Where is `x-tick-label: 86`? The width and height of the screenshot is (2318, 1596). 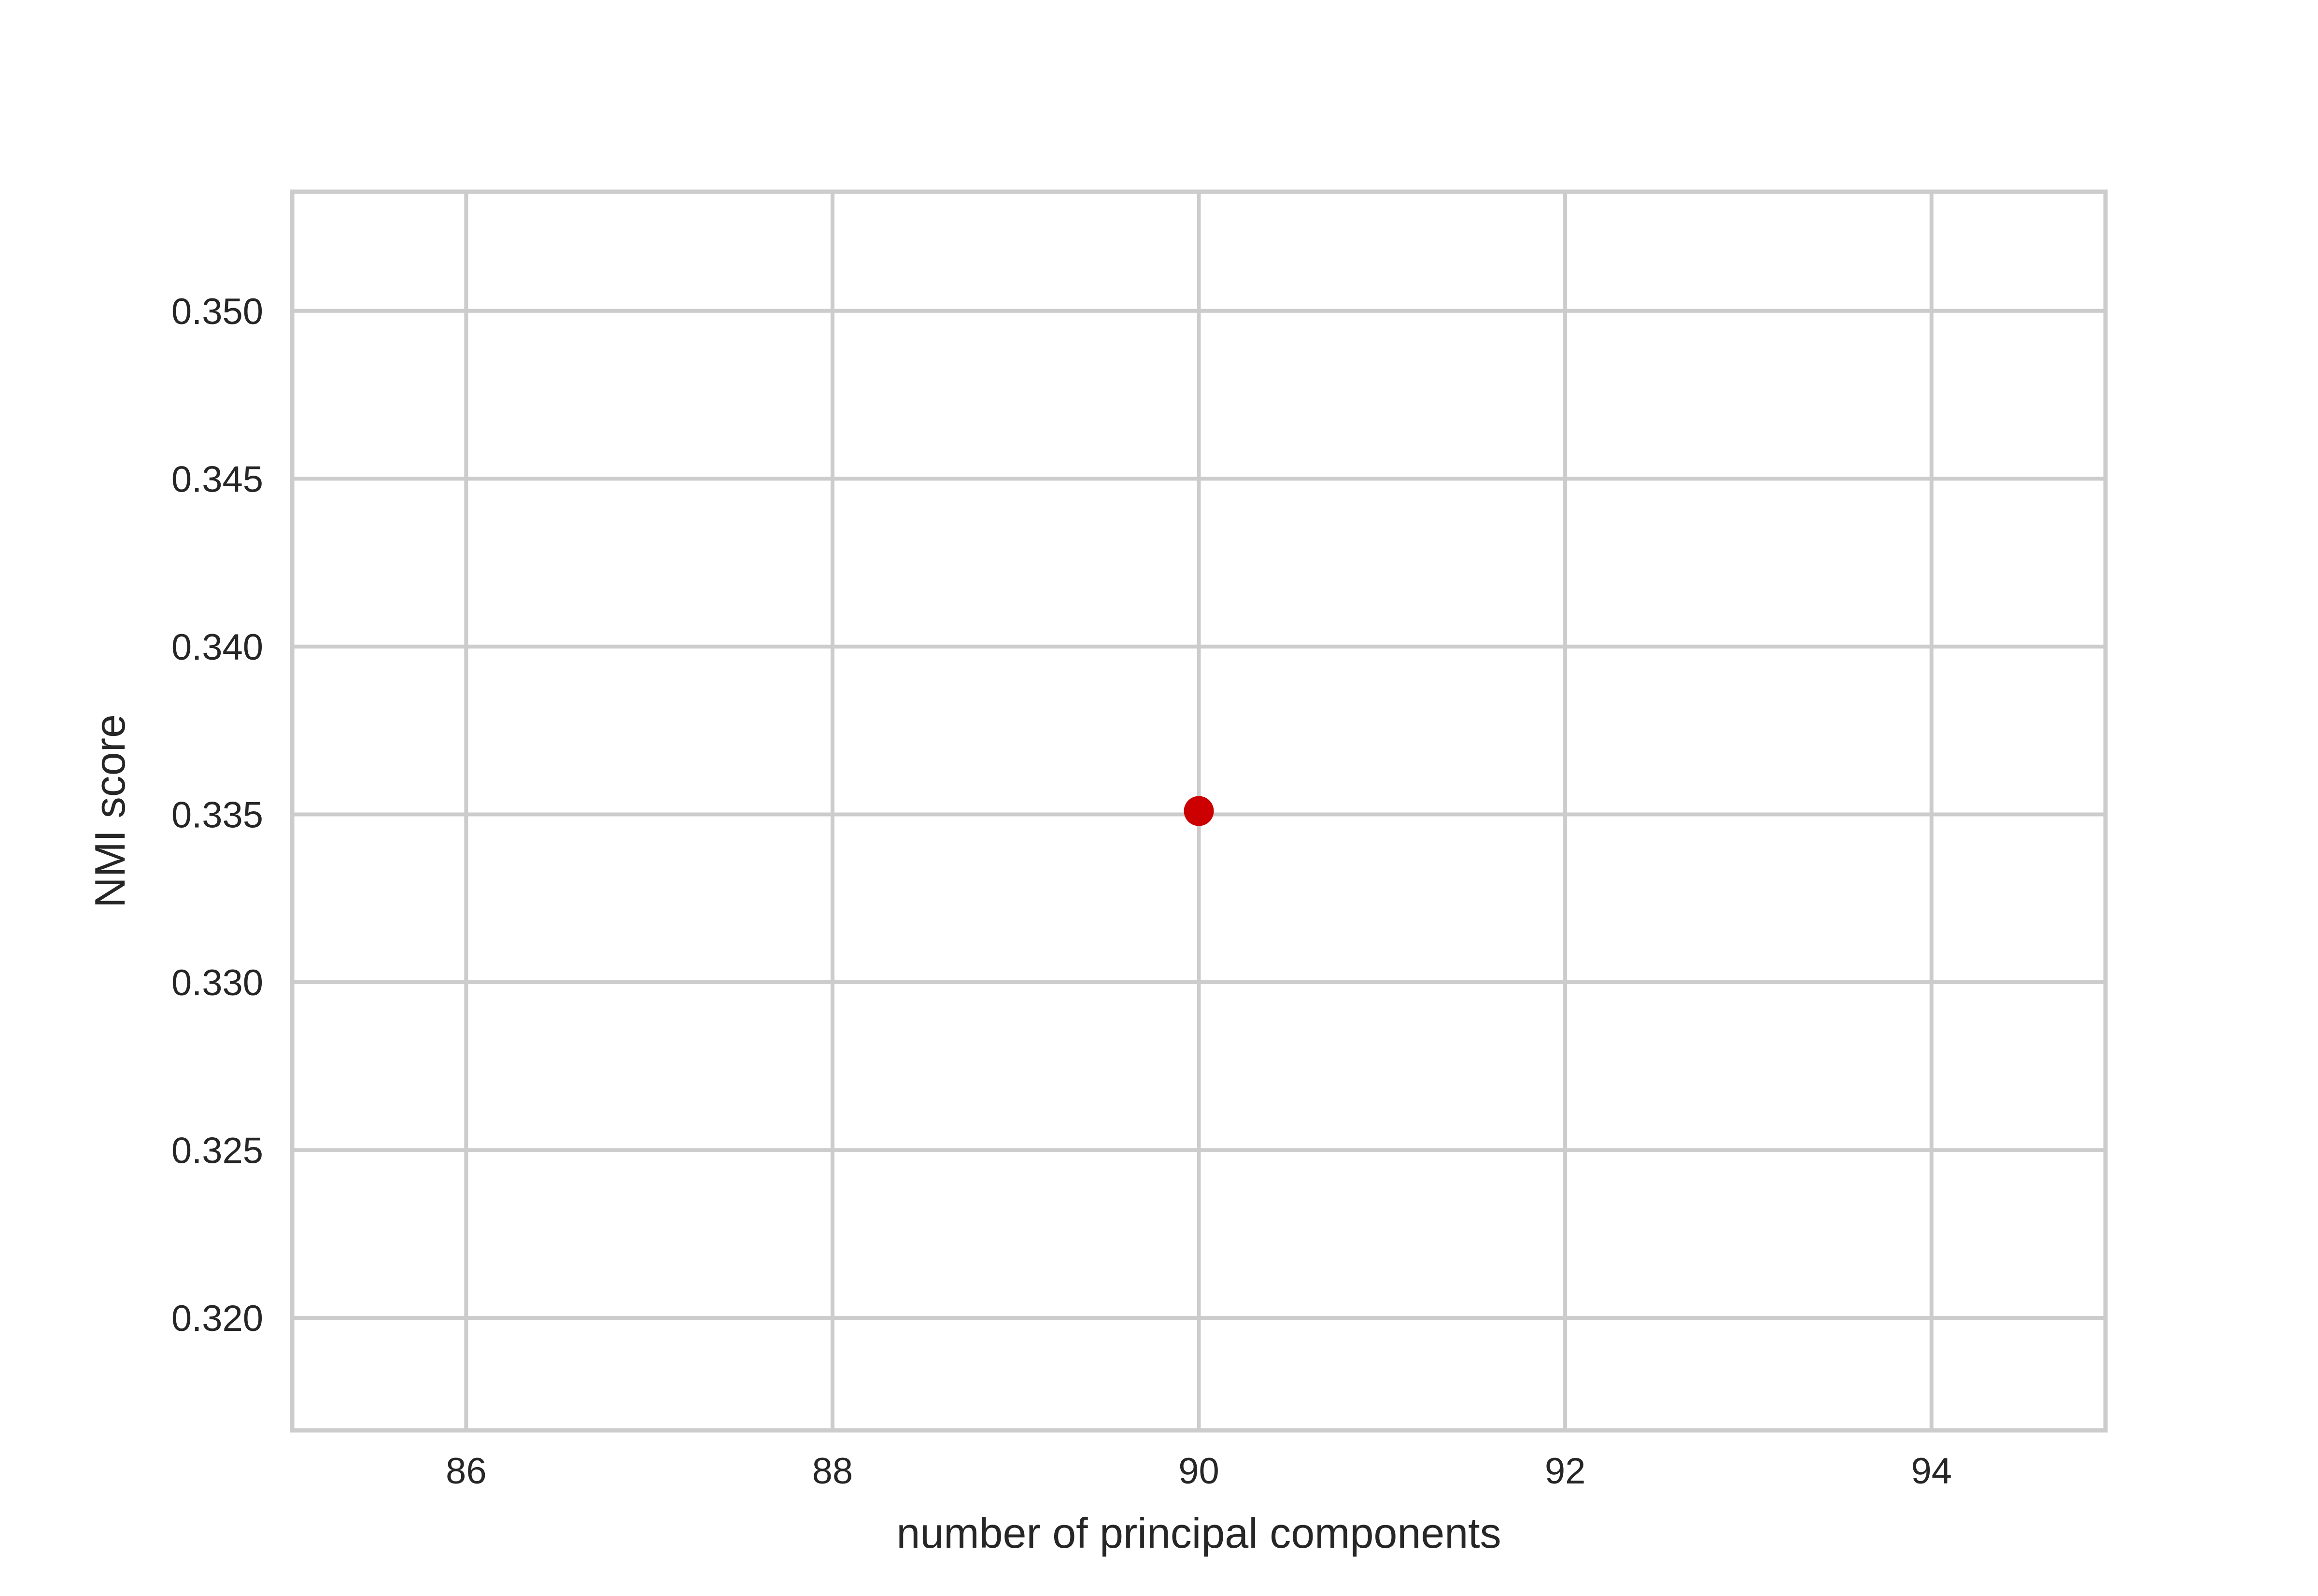 x-tick-label: 86 is located at coordinates (466, 1471).